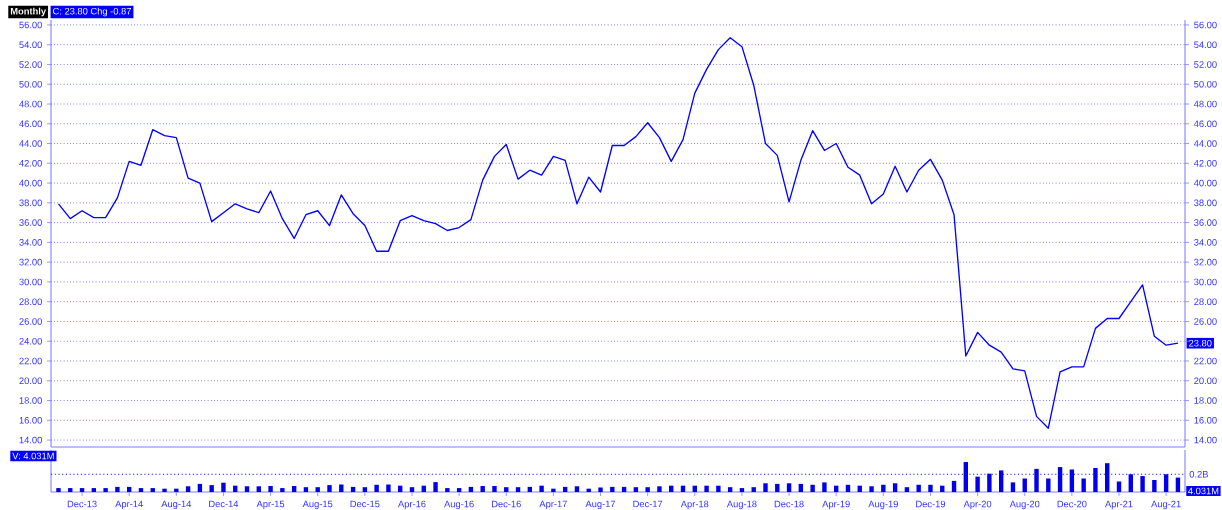  Describe the element at coordinates (1205, 104) in the screenshot. I see `y2-tick-label: 48.00` at that location.